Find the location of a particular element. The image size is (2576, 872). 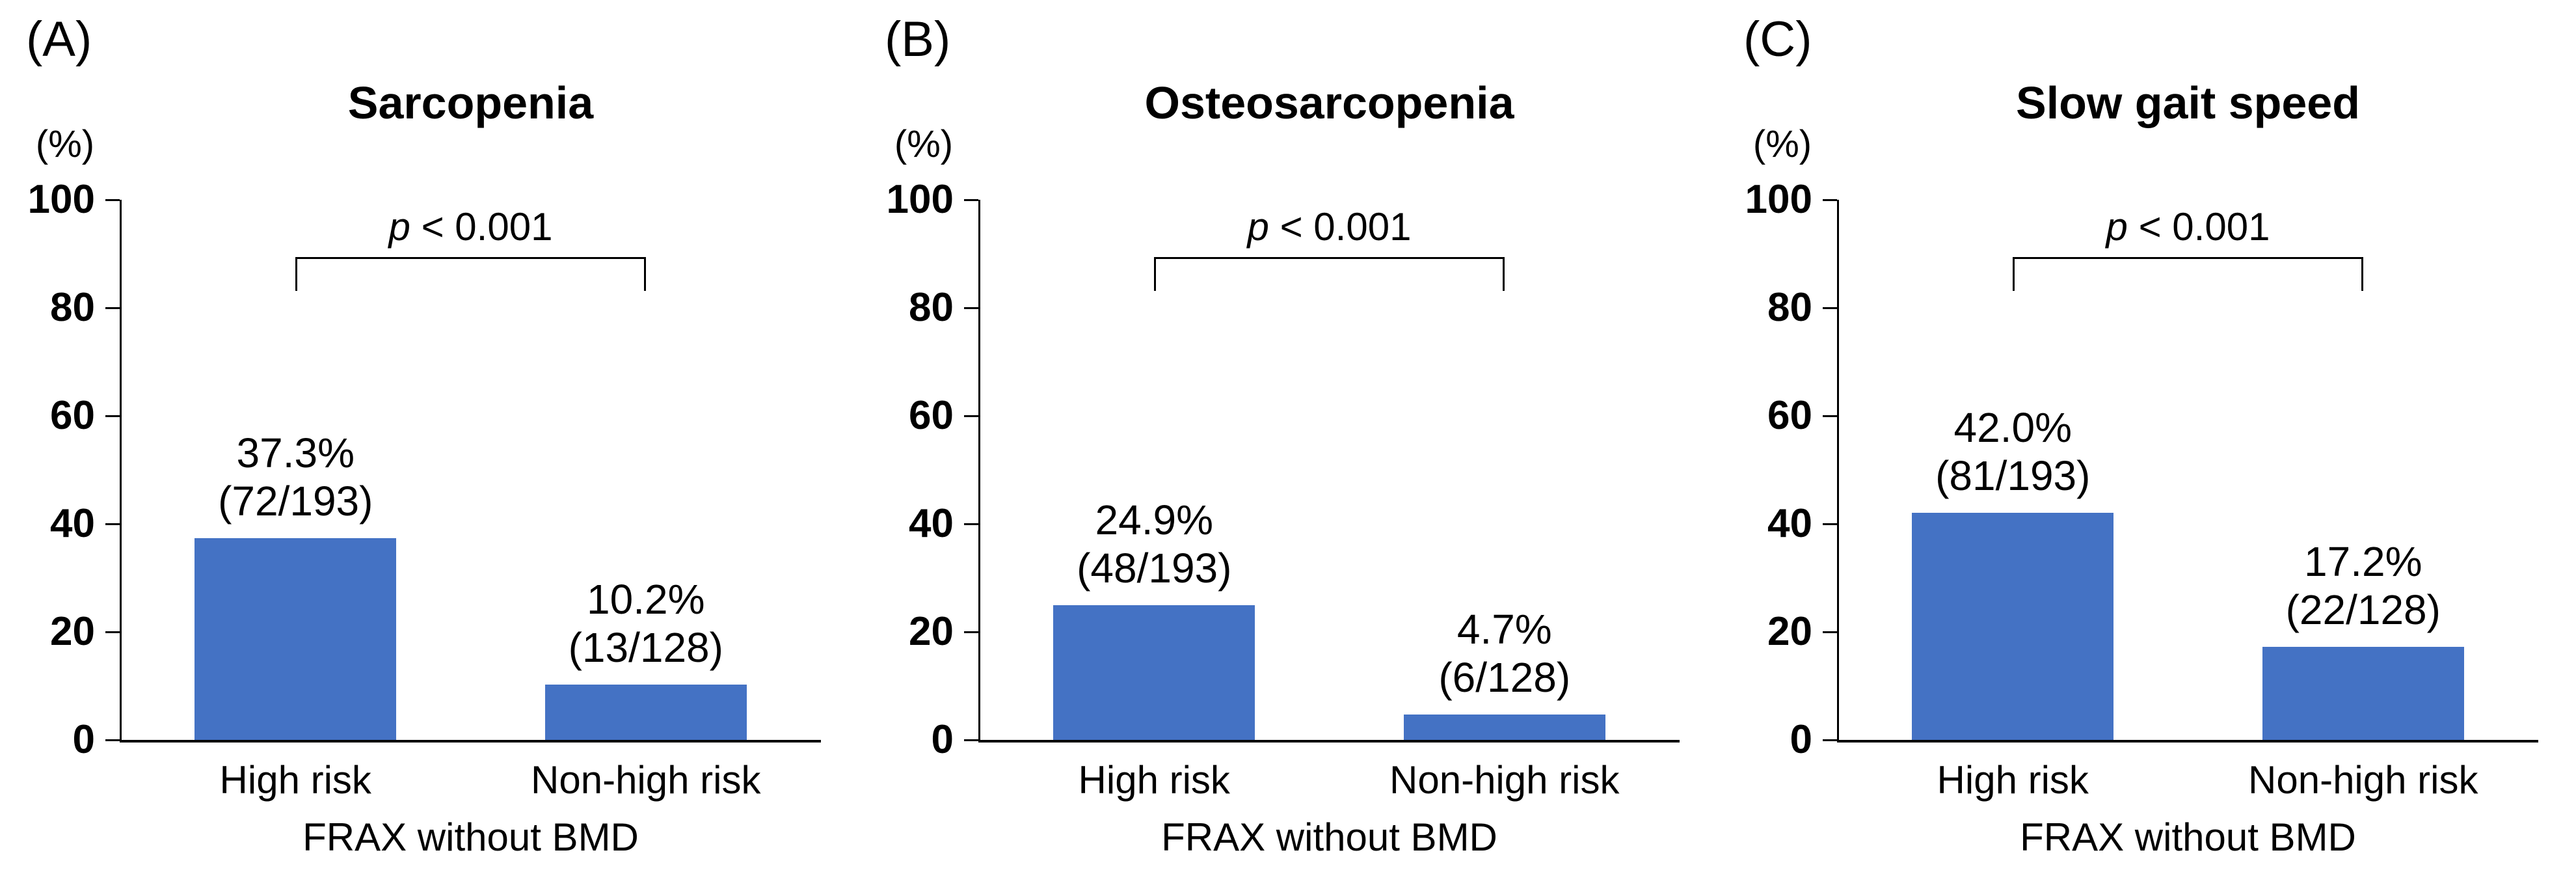

chart-title: Sarcopenia is located at coordinates (470, 102).